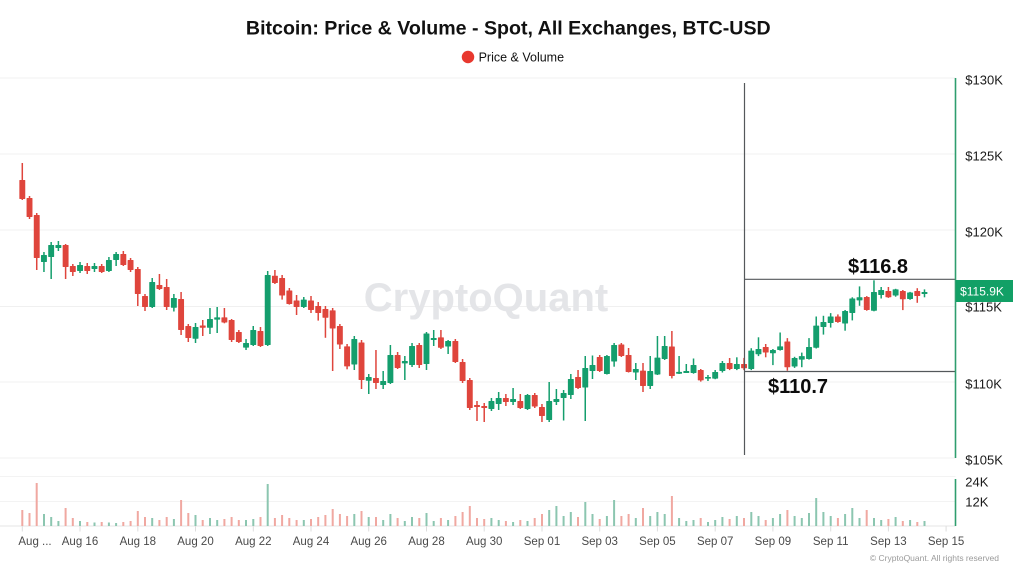  I want to click on svg-text: Sep 15, so click(946, 542).